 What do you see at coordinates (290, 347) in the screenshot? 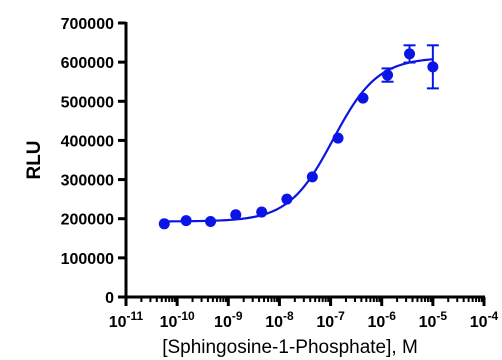
I see `x-axis-title: [Sphingosine-1-Phosphate], M` at bounding box center [290, 347].